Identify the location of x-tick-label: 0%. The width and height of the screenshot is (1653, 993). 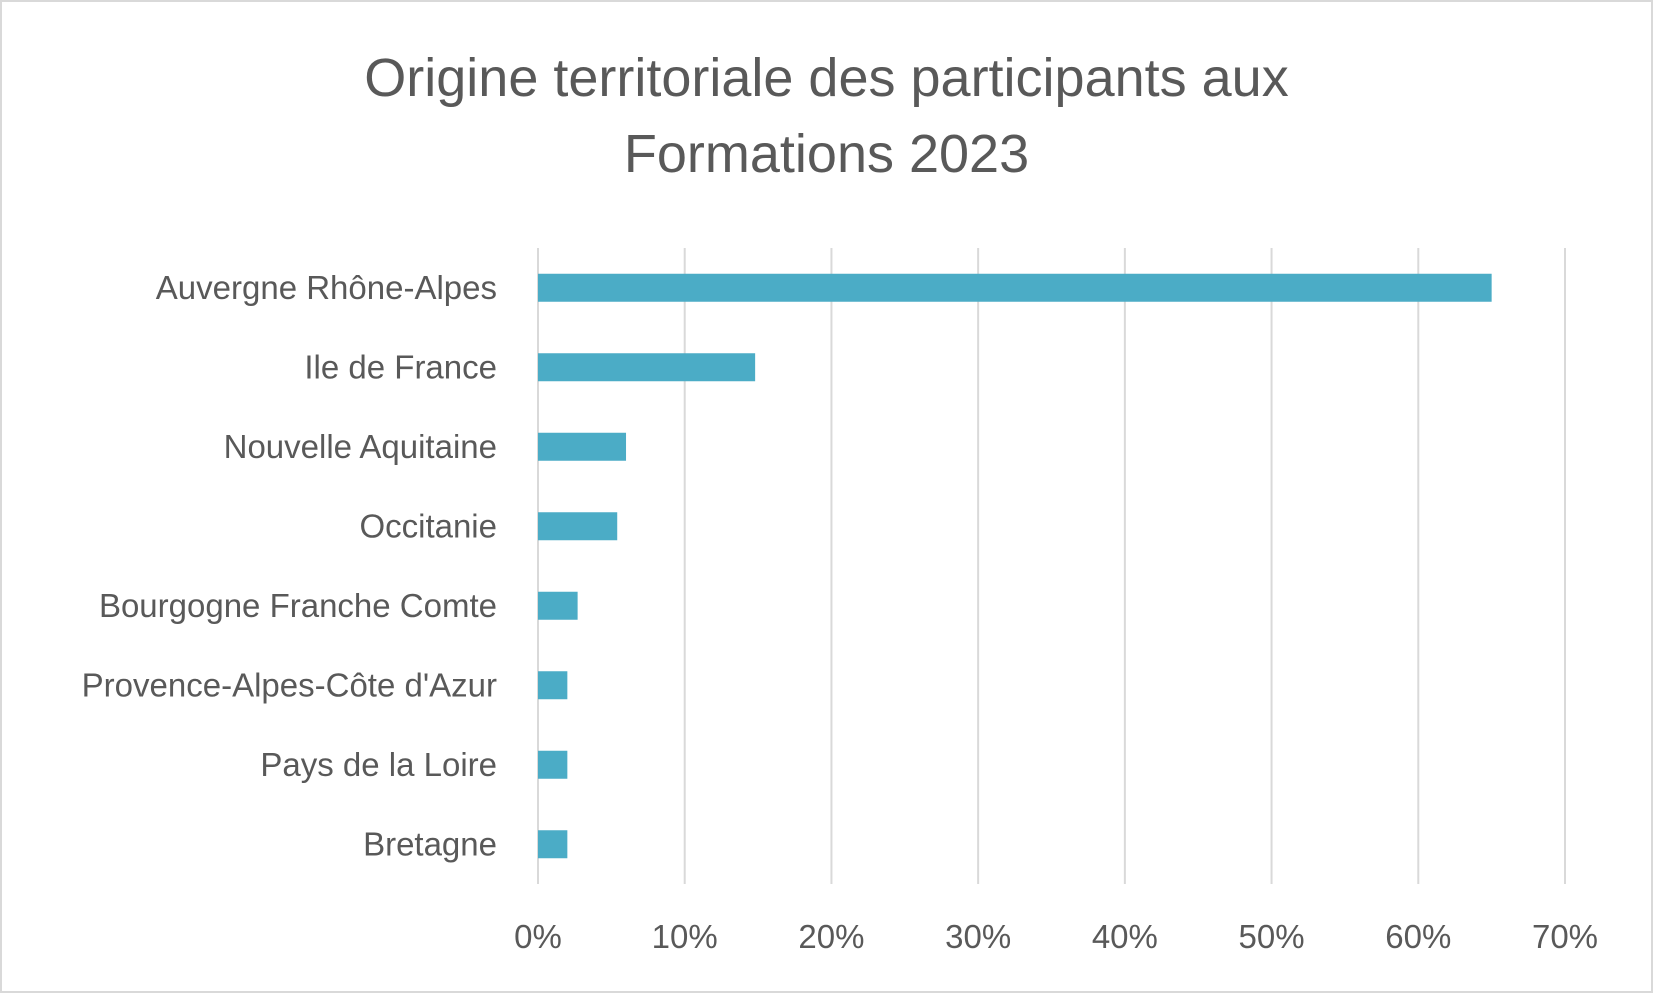
(538, 936).